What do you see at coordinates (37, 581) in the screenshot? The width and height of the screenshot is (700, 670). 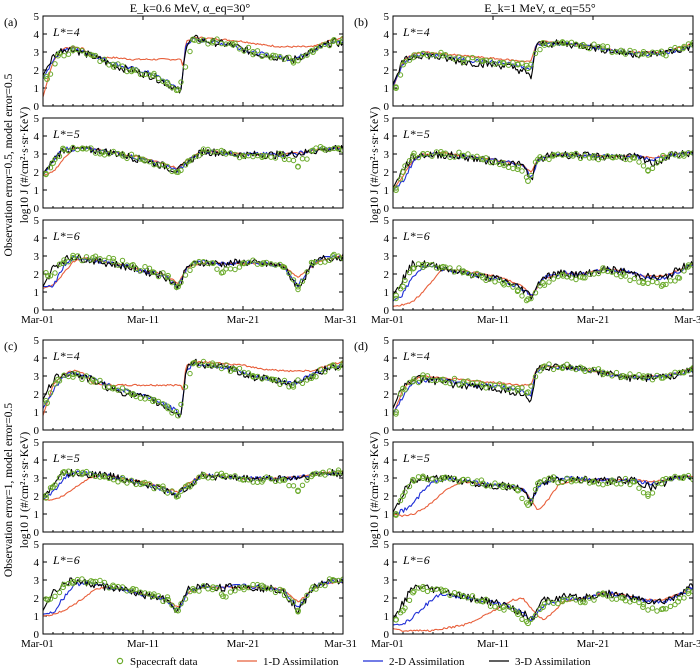 I see `panel-c-3-ytick-label: 3` at bounding box center [37, 581].